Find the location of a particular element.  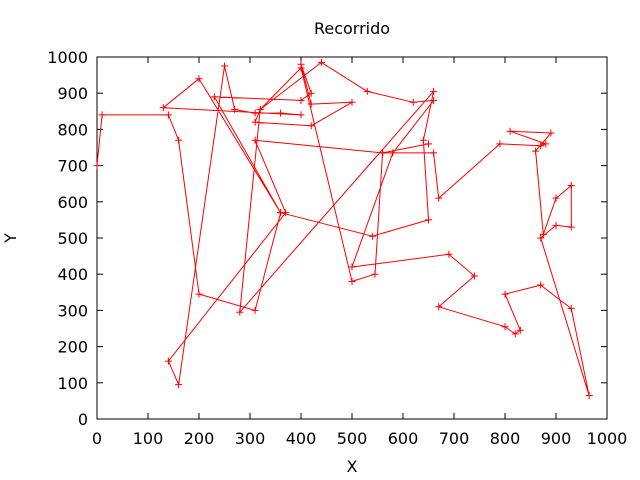

y-tick-label: 200 is located at coordinates (72, 347).